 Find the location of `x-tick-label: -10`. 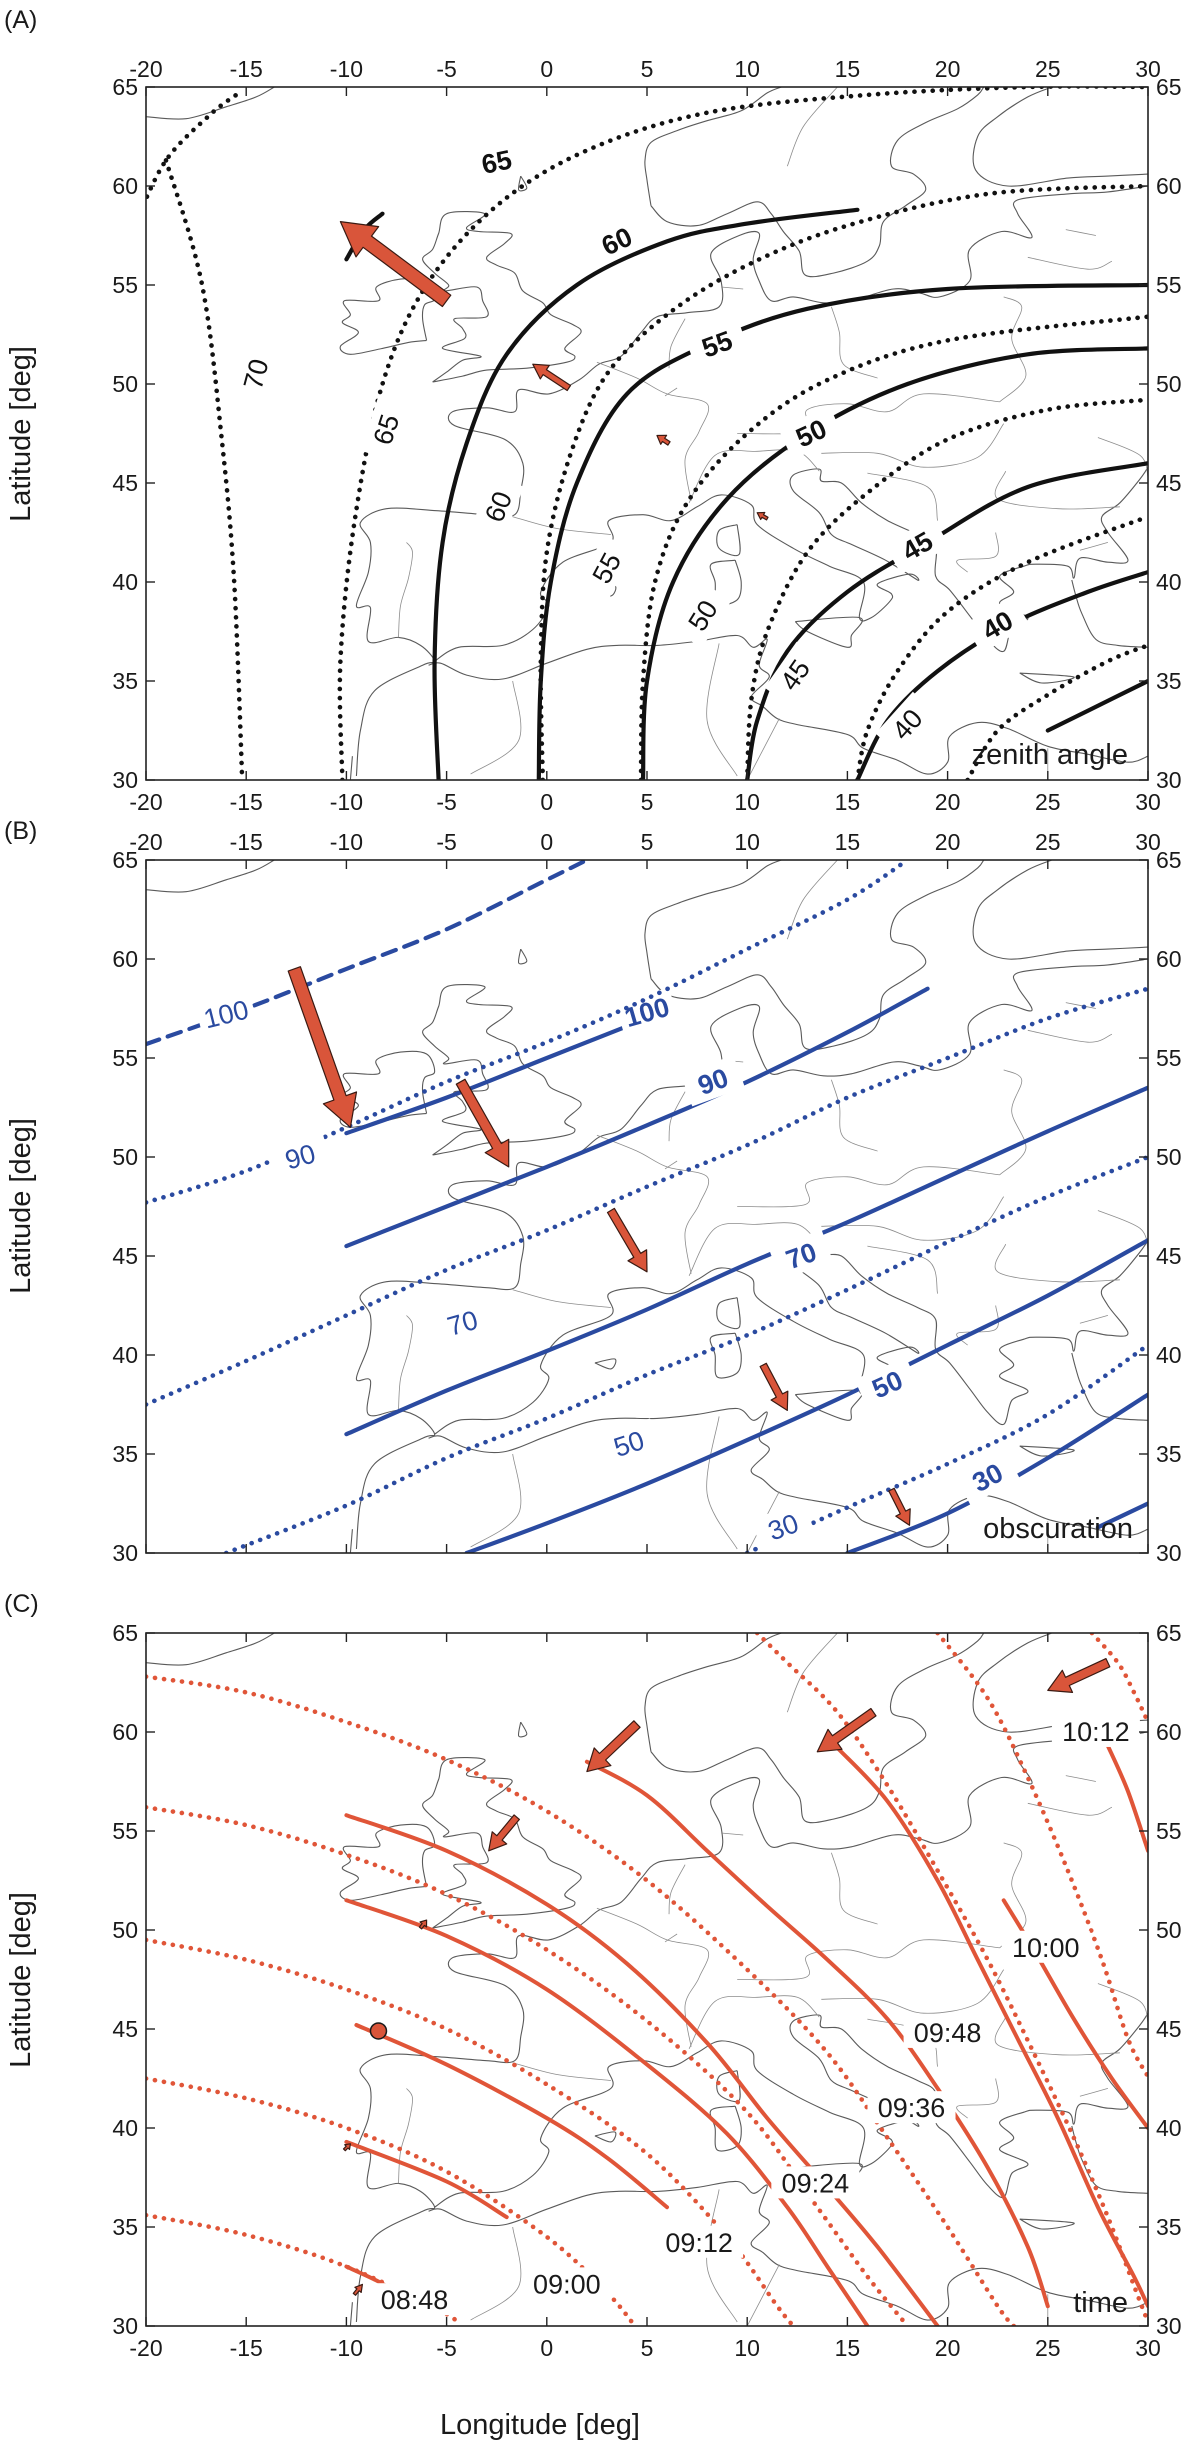

x-tick-label: -10 is located at coordinates (346, 69).